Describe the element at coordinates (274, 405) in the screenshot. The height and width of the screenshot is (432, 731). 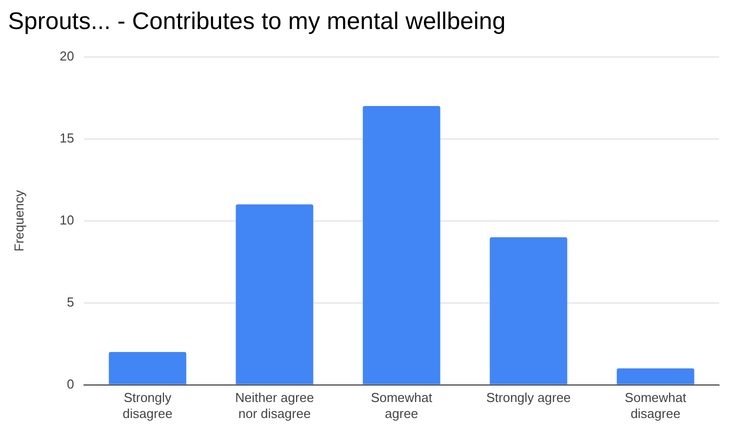
I see `x-tick-label: Neither agree nor disagree` at that location.